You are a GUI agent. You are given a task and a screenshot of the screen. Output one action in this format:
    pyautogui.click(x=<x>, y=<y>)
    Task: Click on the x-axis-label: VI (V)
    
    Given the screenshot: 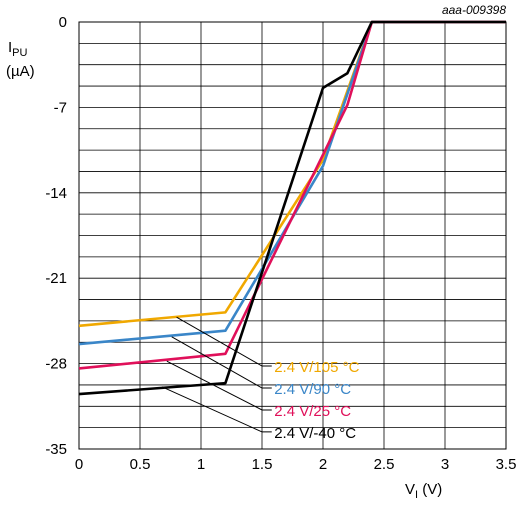 What is the action you would take?
    pyautogui.click(x=423, y=491)
    